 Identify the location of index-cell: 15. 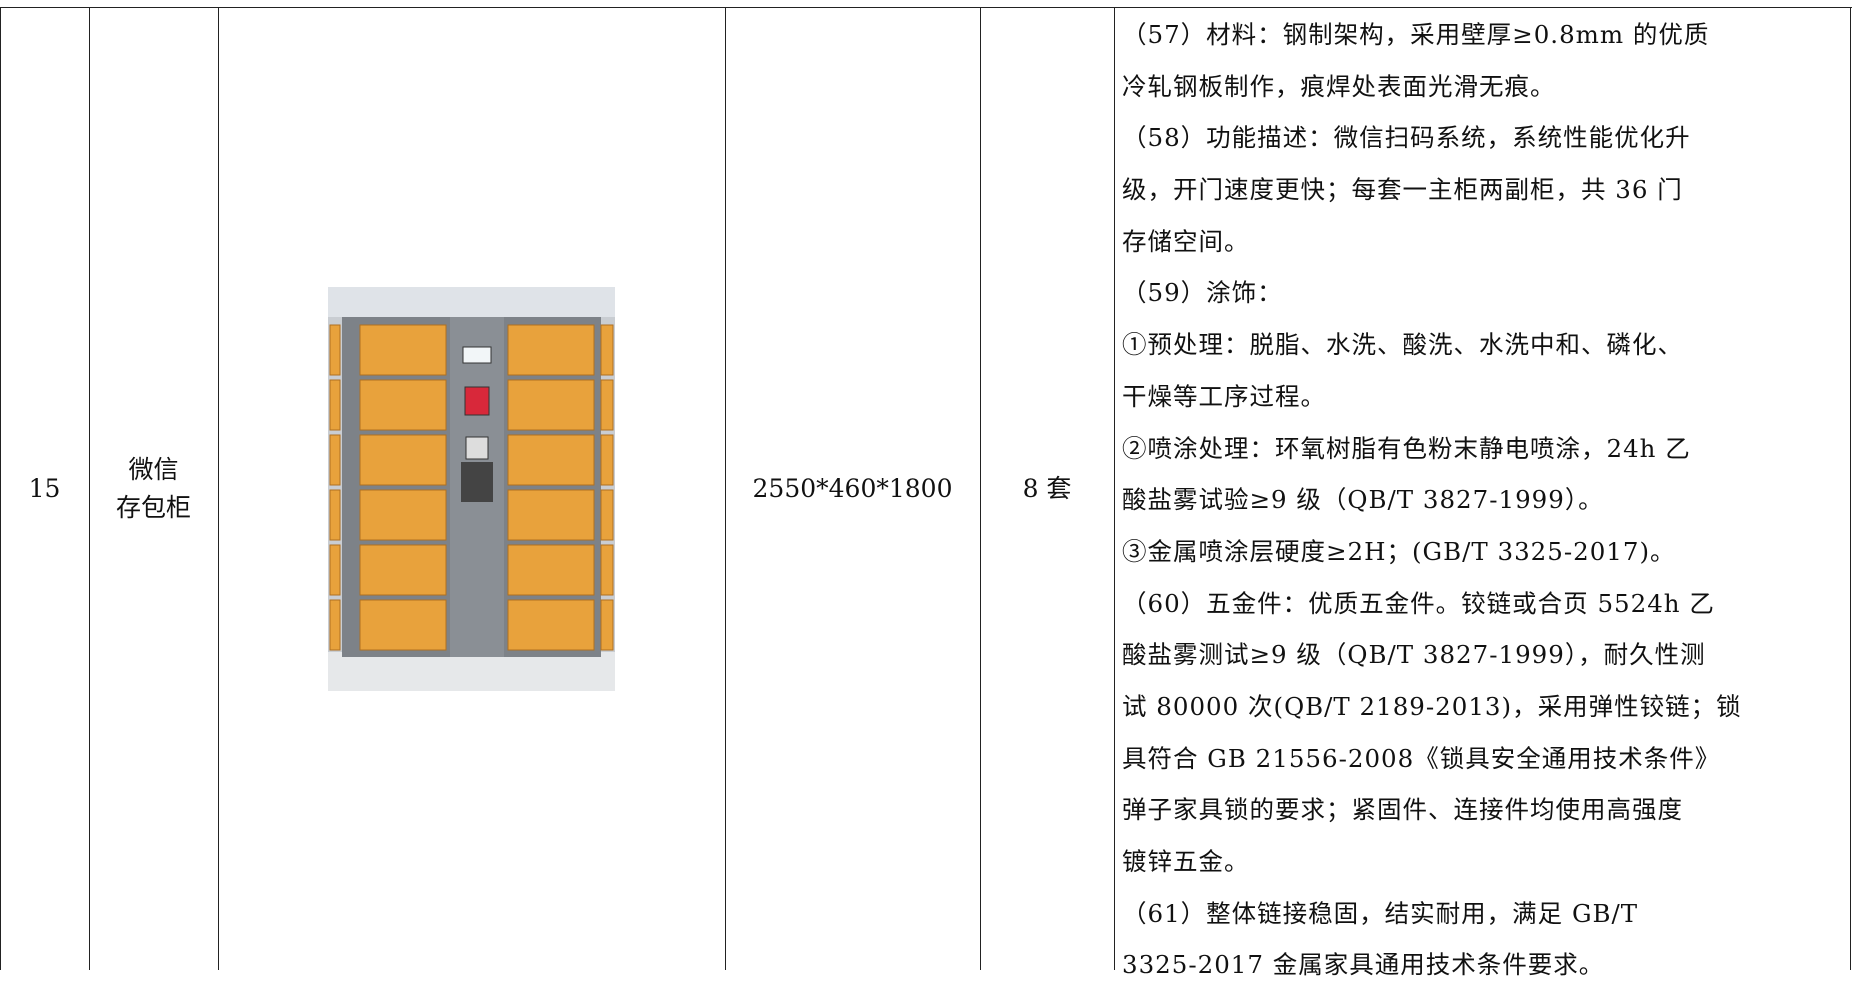
(44, 488).